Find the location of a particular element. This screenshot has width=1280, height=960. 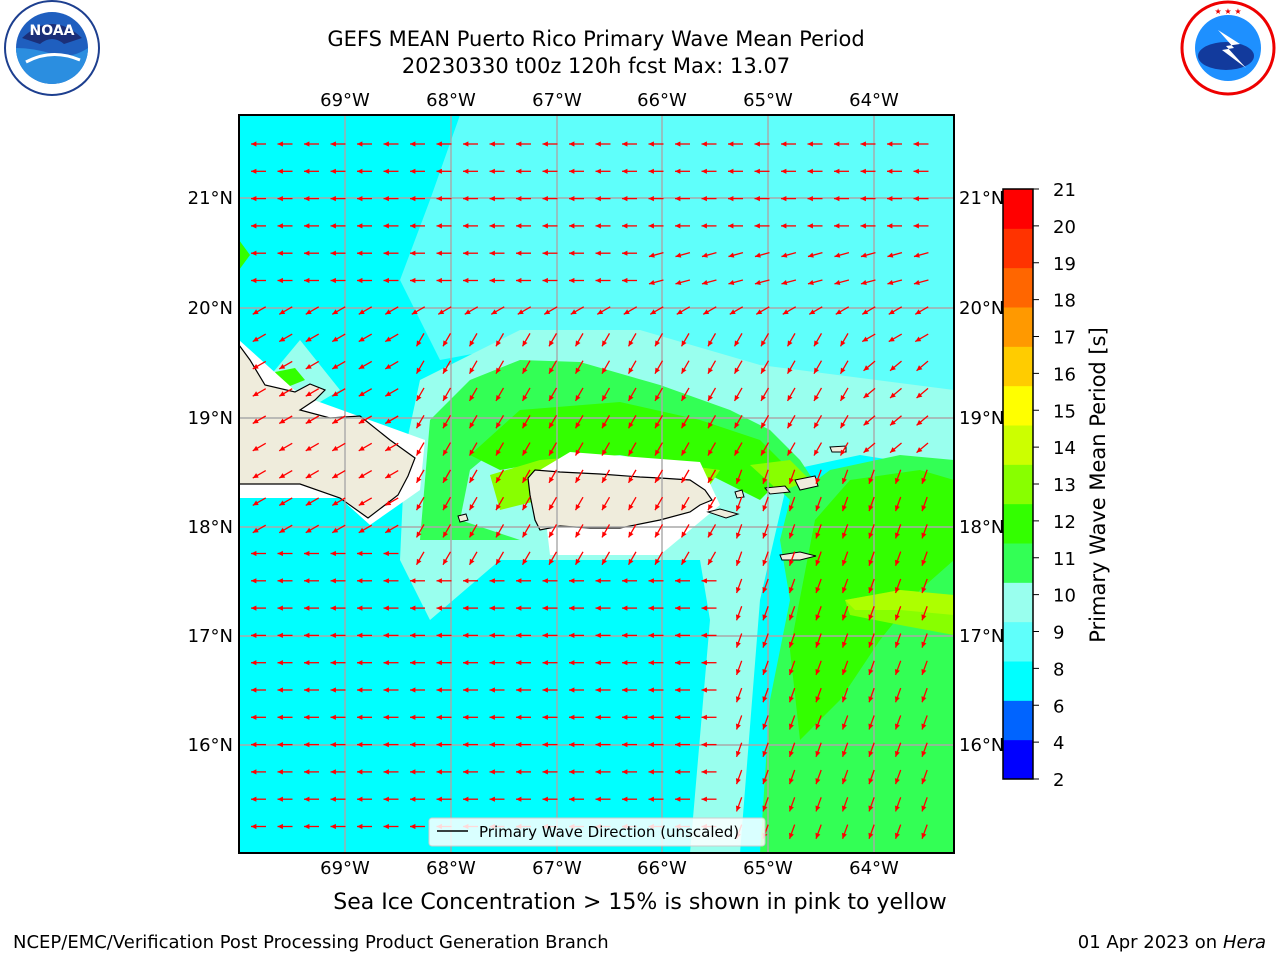

lon-label: 68°W is located at coordinates (451, 868).